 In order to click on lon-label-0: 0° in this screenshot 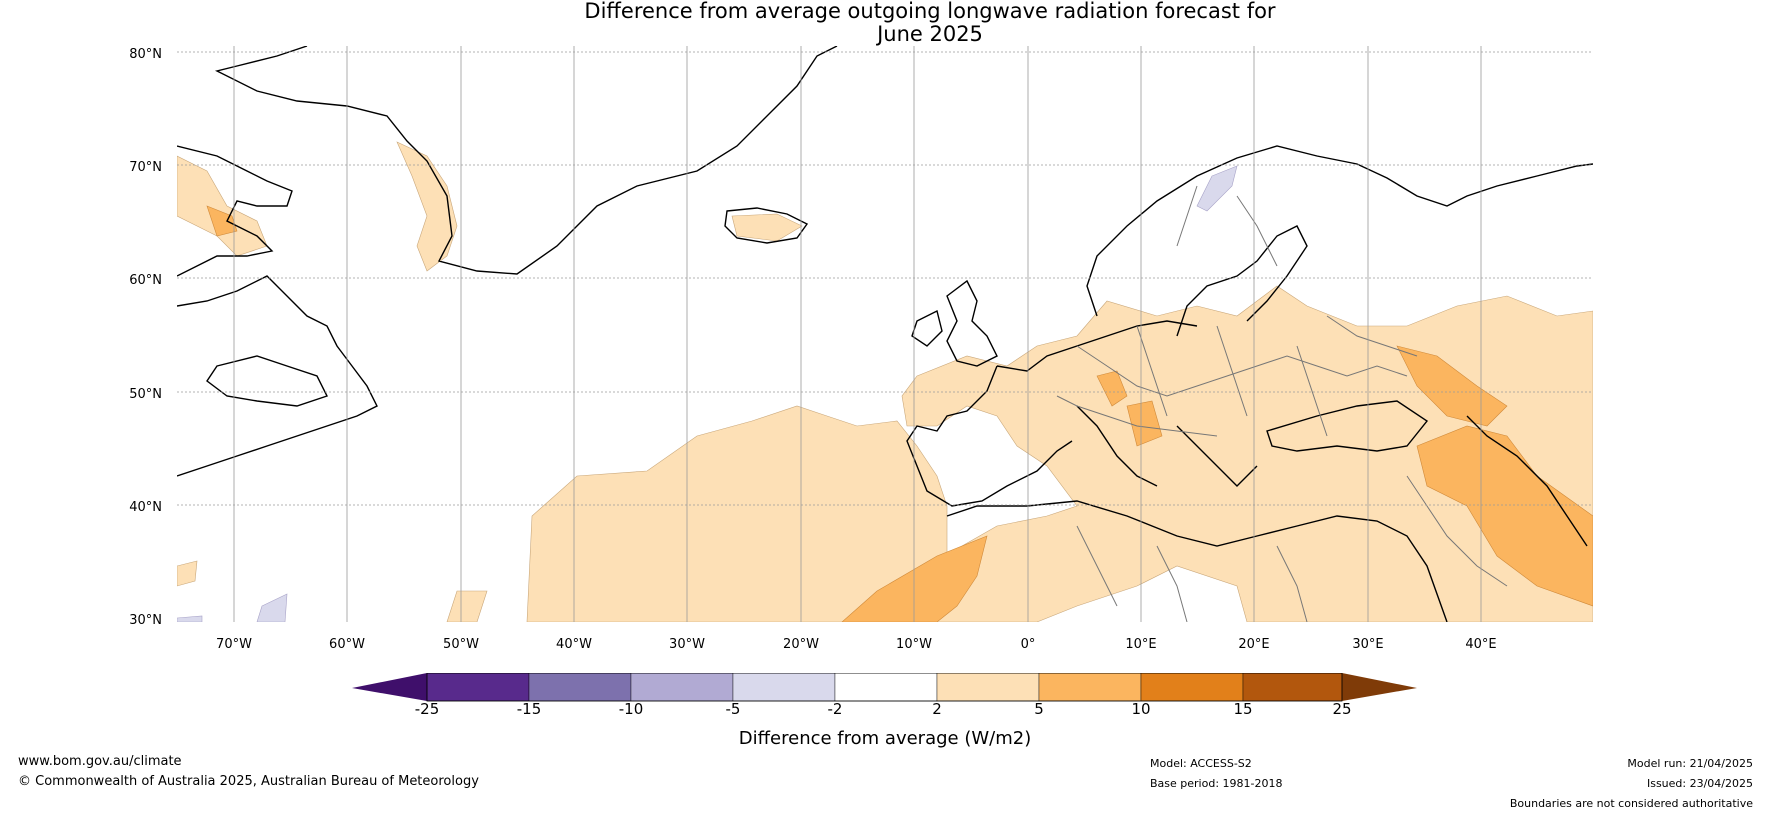, I will do `click(1028, 644)`.